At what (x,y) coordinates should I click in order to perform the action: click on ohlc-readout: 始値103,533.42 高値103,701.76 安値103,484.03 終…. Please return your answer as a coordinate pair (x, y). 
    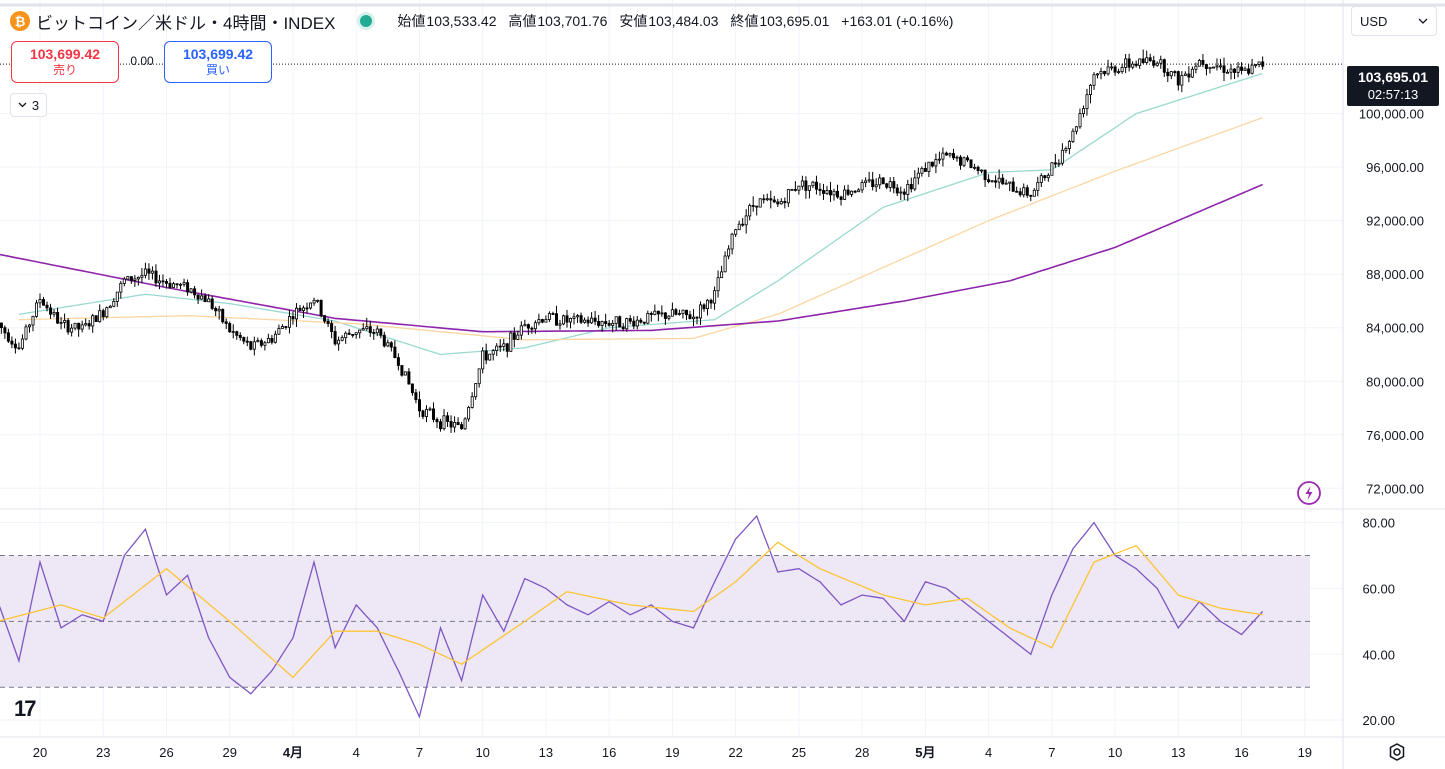
    Looking at the image, I should click on (679, 21).